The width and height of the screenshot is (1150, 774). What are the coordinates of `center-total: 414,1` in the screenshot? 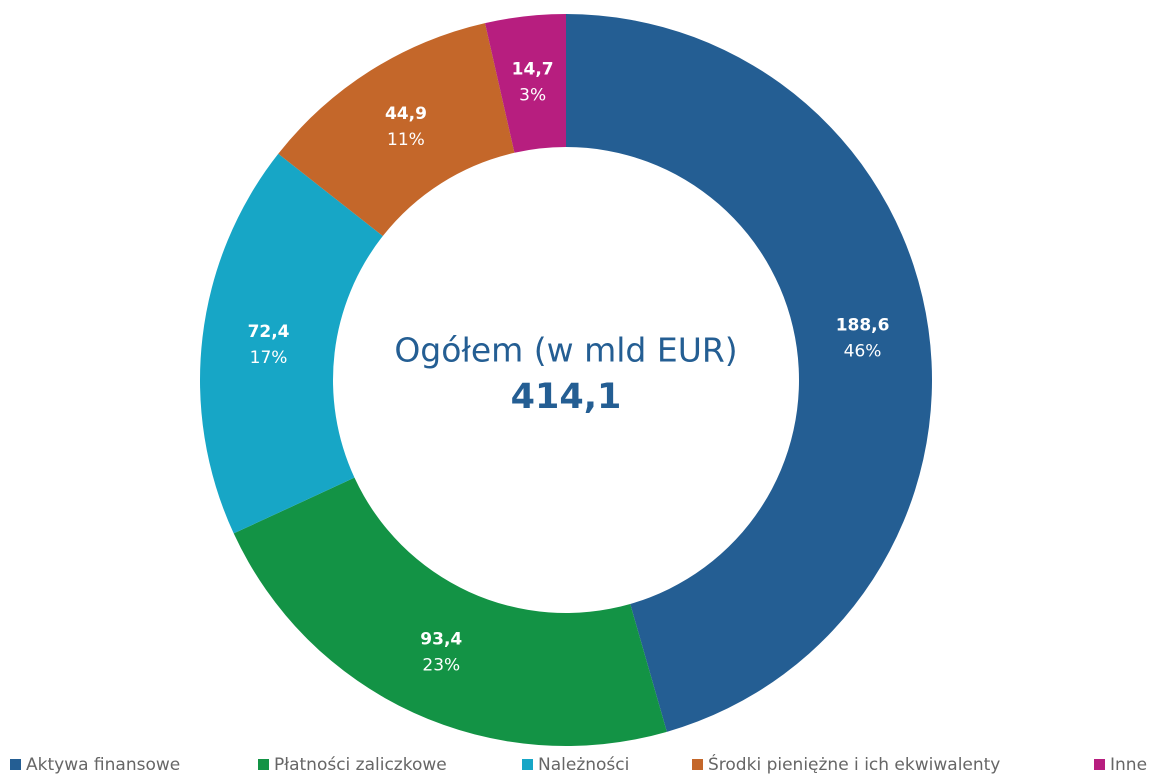 It's located at (566, 397).